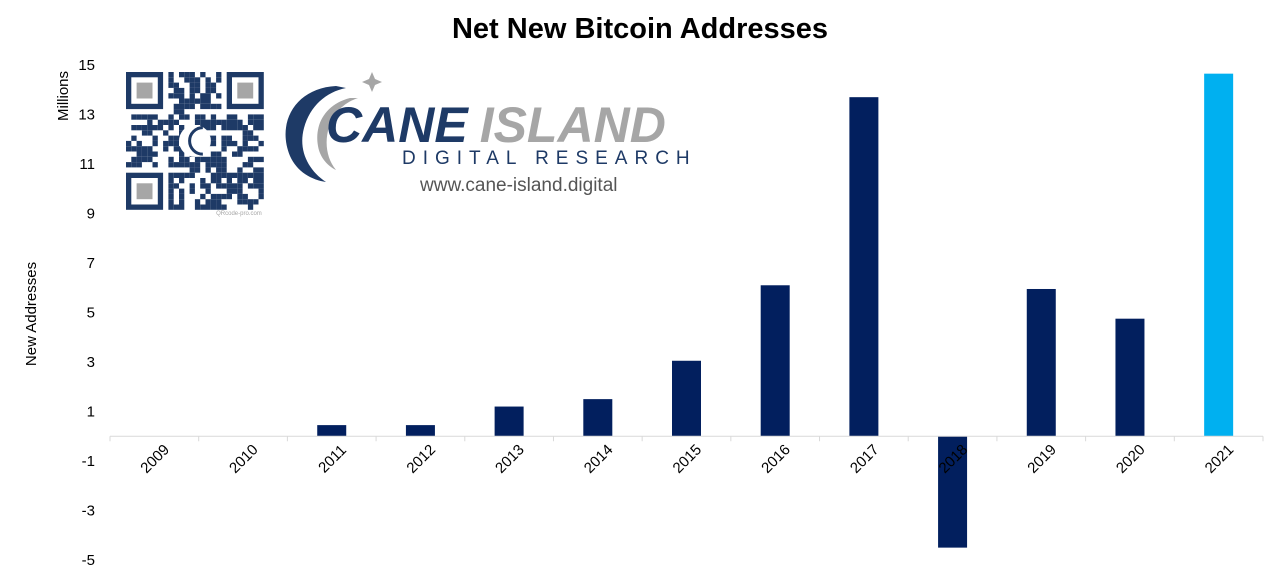 This screenshot has height=578, width=1280. What do you see at coordinates (420, 431) in the screenshot?
I see `bar-2012` at bounding box center [420, 431].